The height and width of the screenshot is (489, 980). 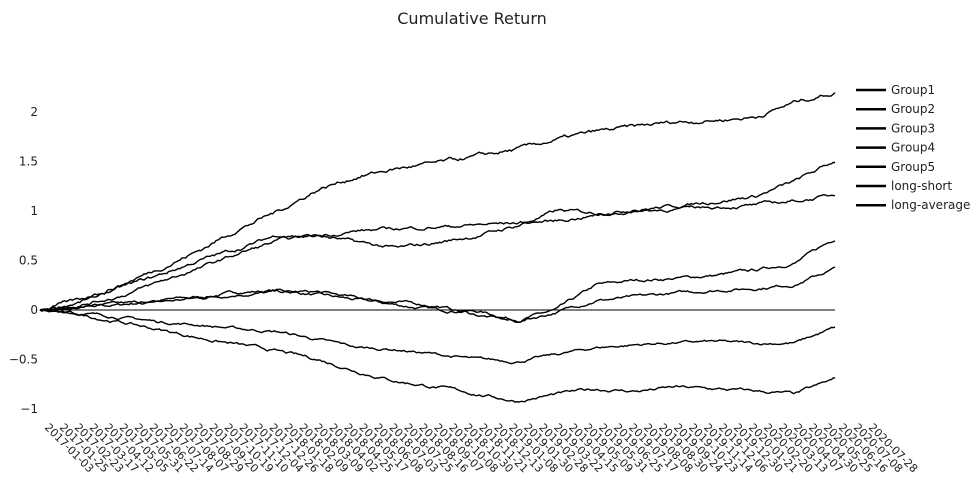 What do you see at coordinates (34, 310) in the screenshot?
I see `y-tick-label: 0` at bounding box center [34, 310].